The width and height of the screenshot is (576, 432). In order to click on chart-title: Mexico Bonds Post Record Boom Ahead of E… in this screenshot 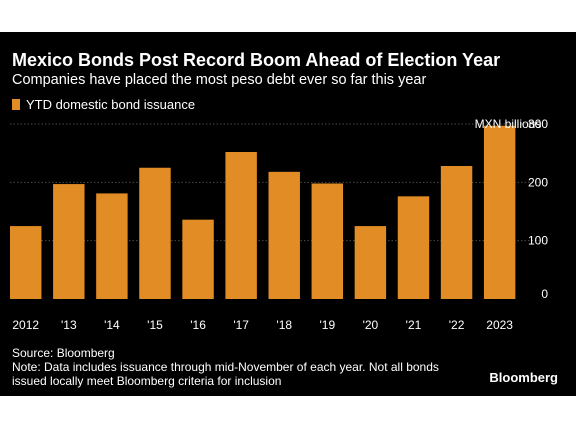, I will do `click(256, 60)`.